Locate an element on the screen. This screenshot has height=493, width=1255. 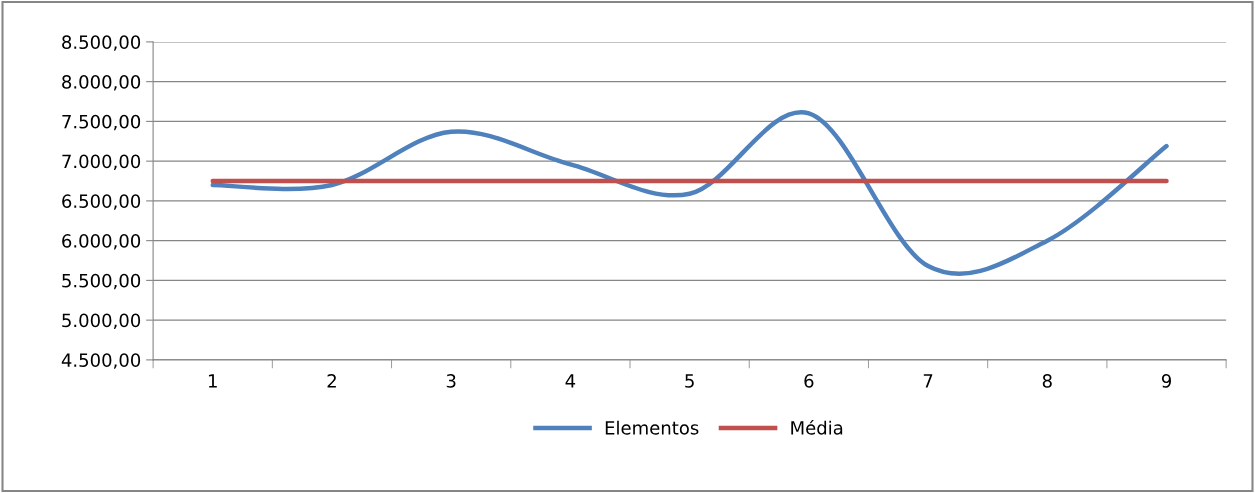
x-tick-label: 6 is located at coordinates (809, 381).